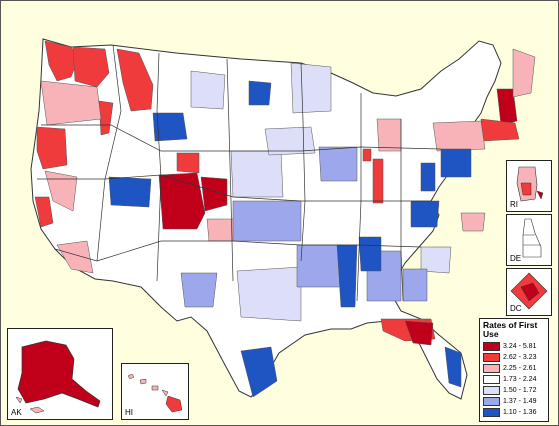  I want to click on region-wa-central, so click(91, 67).